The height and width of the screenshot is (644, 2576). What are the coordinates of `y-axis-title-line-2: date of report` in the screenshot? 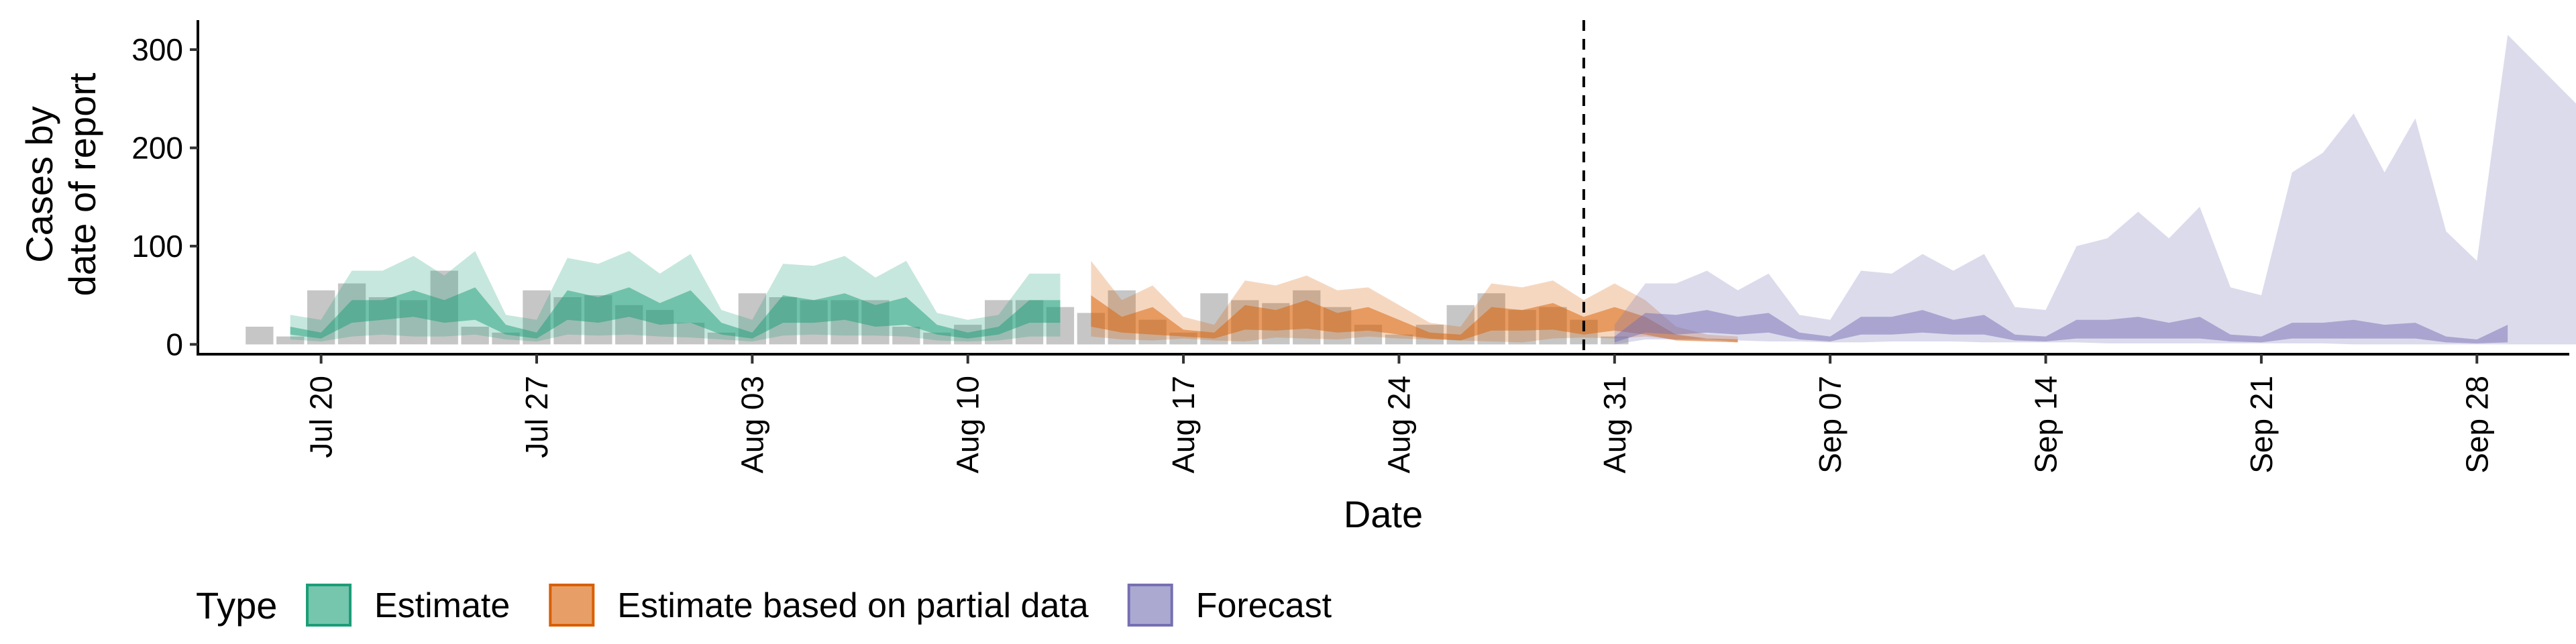 It's located at (82, 184).